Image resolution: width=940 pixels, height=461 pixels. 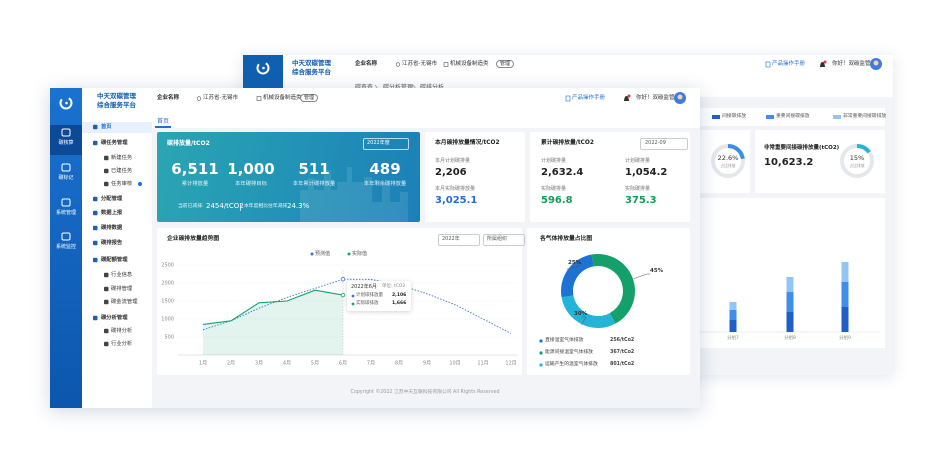 What do you see at coordinates (114, 317) in the screenshot?
I see `nav-item: 碳分析管理` at bounding box center [114, 317].